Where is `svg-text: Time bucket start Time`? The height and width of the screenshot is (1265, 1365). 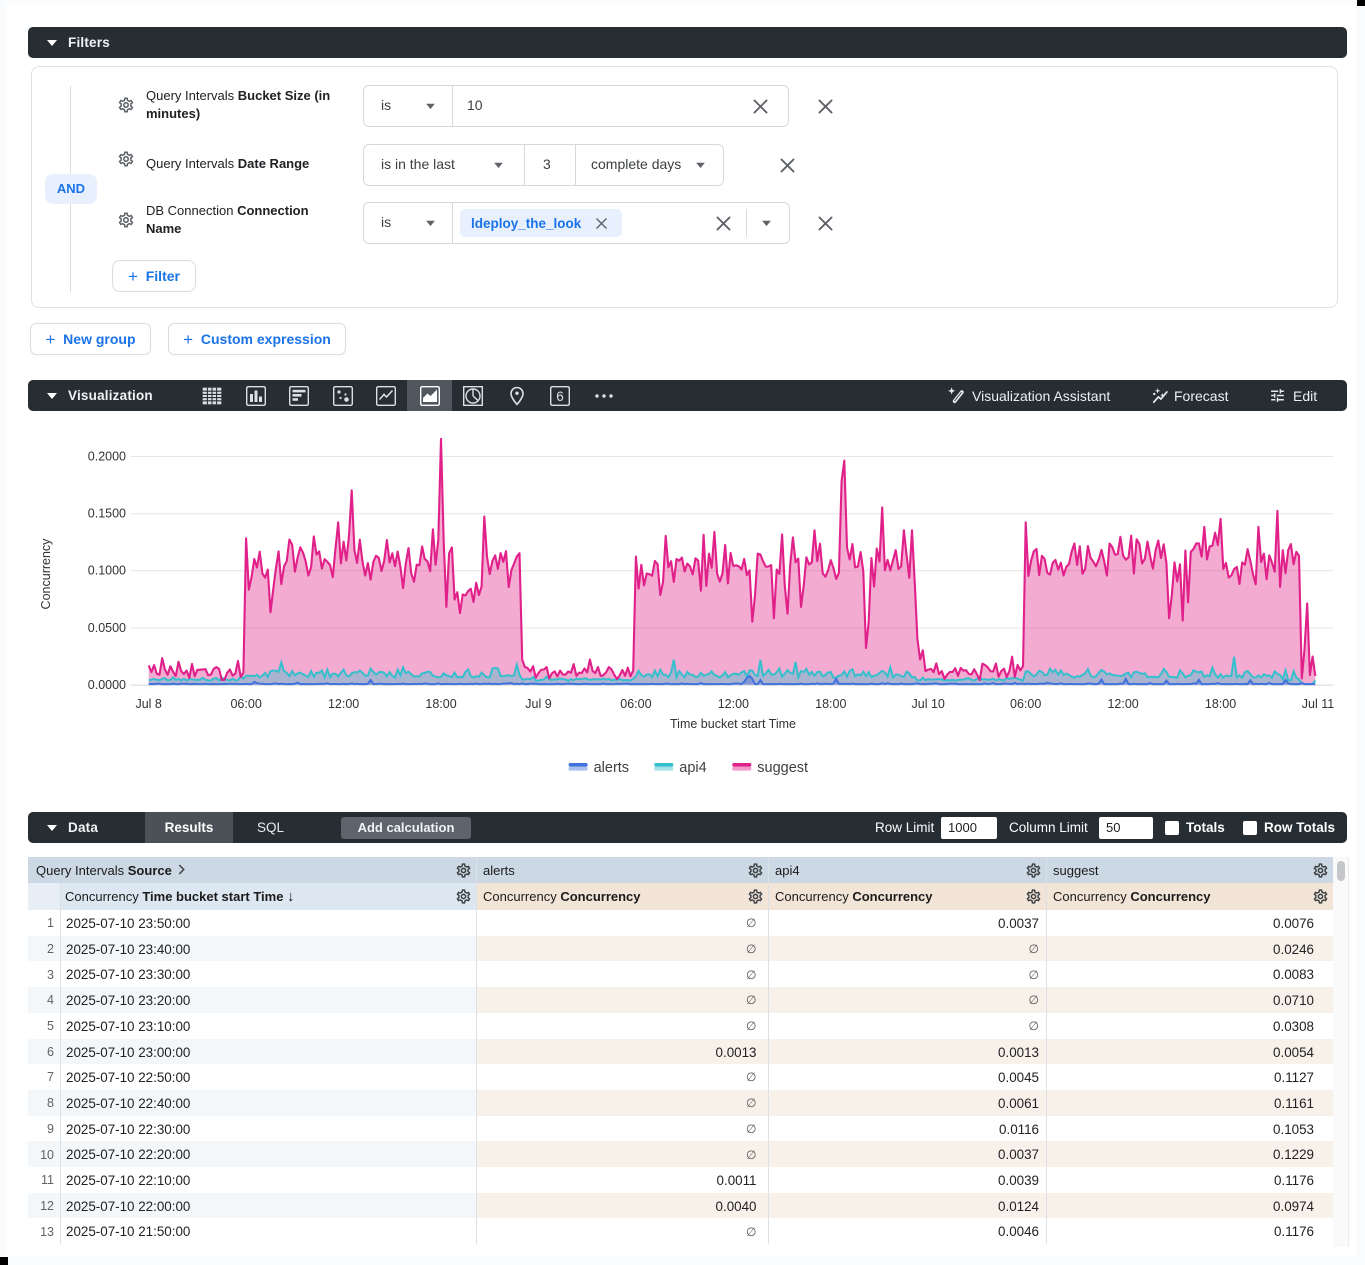 svg-text: Time bucket start Time is located at coordinates (733, 724).